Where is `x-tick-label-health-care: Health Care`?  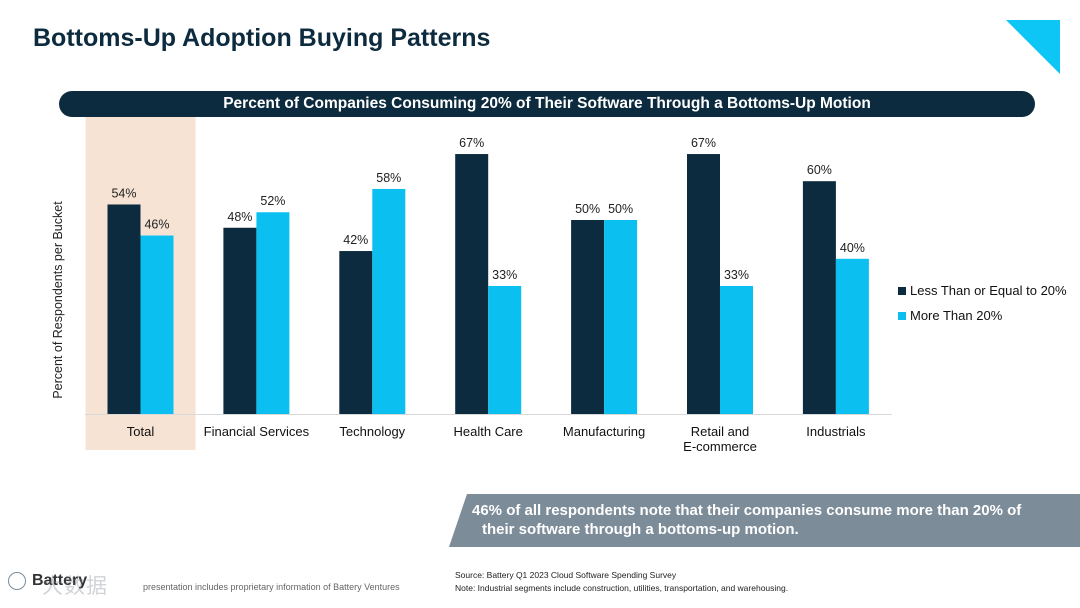
x-tick-label-health-care: Health Care is located at coordinates (488, 431).